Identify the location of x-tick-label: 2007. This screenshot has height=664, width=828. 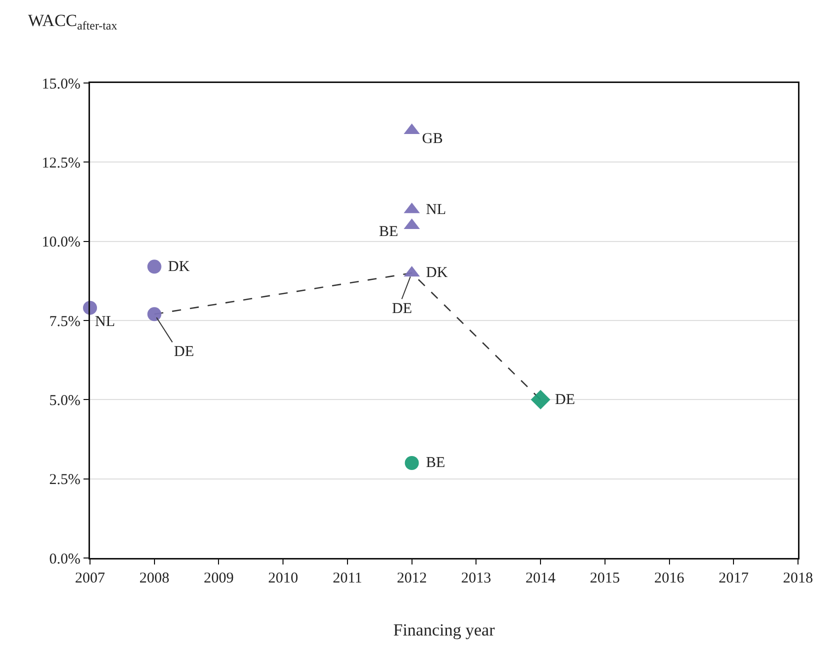
(90, 578).